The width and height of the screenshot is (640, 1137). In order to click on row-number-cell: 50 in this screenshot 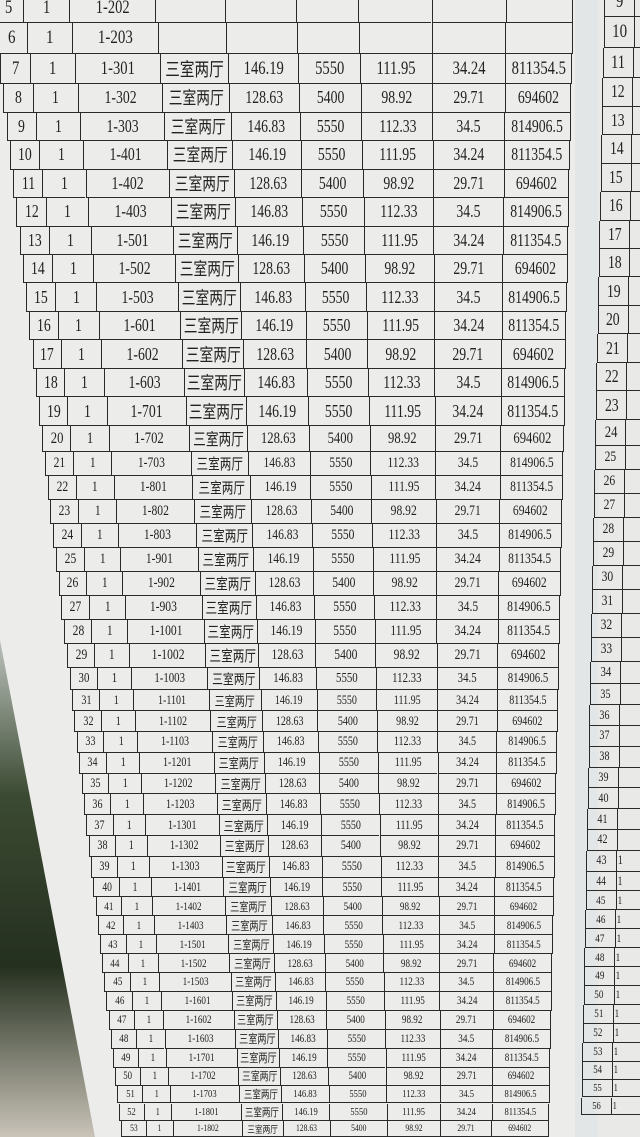, I will do `click(127, 1076)`.